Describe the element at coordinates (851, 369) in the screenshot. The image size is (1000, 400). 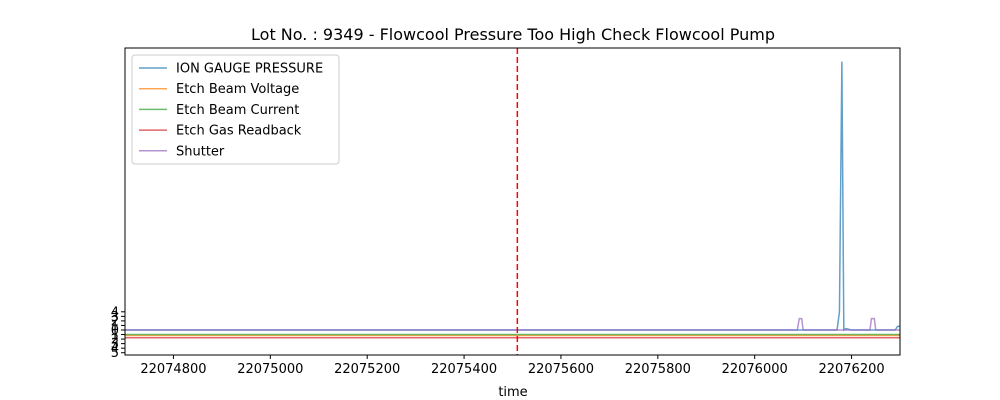
I see `x-tick-label-7: 22076200` at that location.